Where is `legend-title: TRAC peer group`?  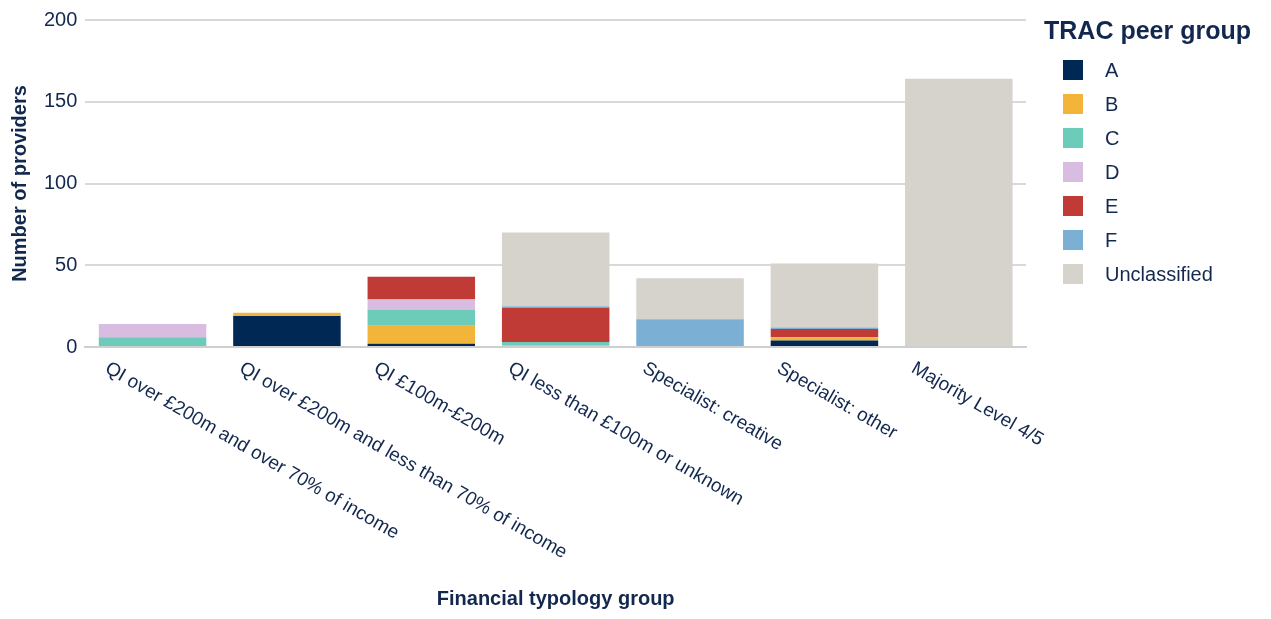 legend-title: TRAC peer group is located at coordinates (1147, 30).